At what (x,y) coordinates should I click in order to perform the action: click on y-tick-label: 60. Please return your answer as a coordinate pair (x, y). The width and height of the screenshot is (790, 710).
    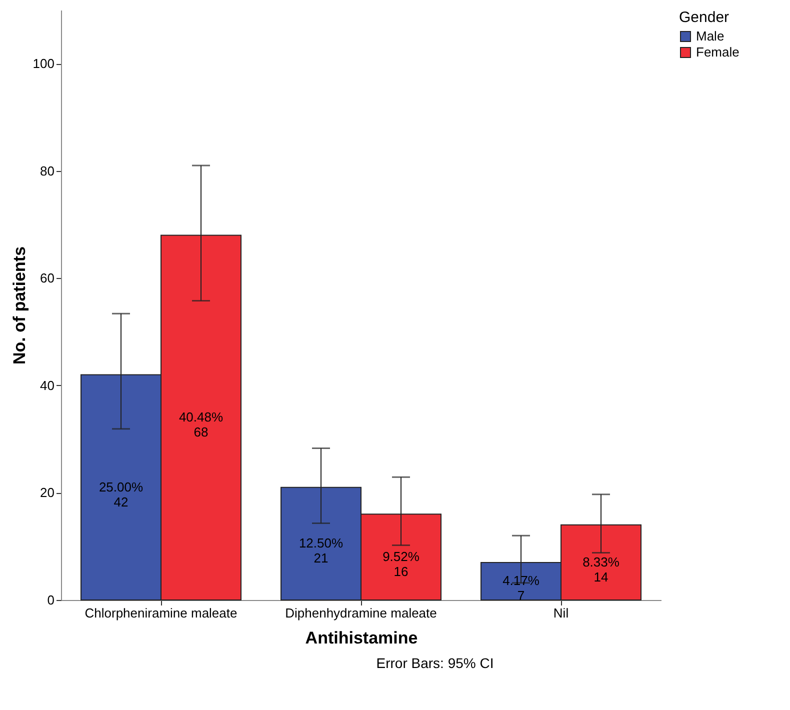
    Looking at the image, I should click on (47, 278).